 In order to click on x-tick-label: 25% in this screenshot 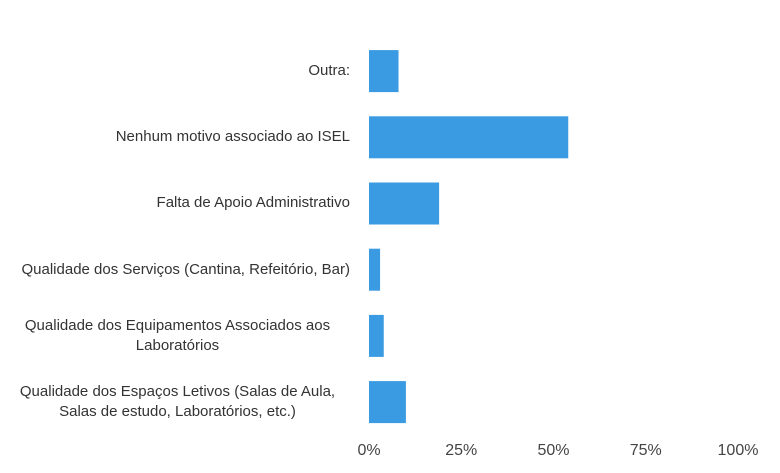, I will do `click(461, 450)`.